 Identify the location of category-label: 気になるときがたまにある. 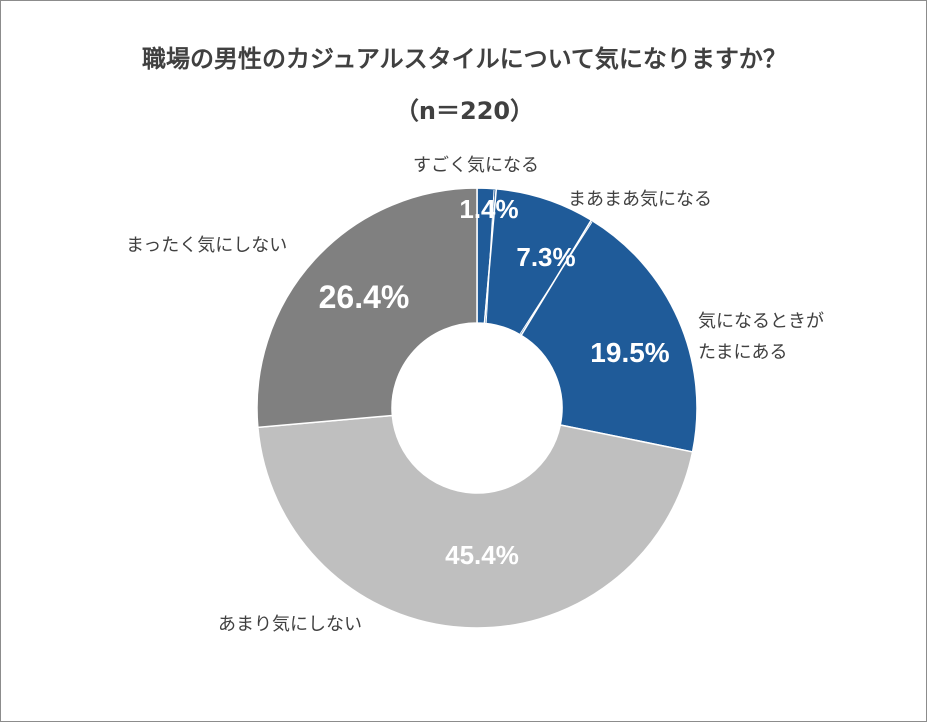
(761, 337).